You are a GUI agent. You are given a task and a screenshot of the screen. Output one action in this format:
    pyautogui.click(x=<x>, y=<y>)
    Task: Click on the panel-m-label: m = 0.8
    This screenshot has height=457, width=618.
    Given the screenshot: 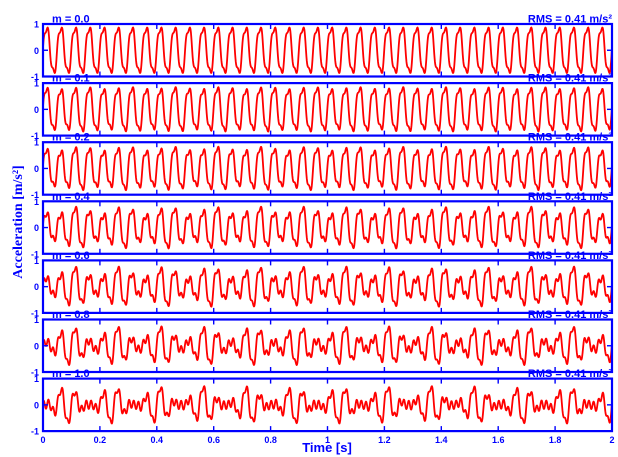 What is the action you would take?
    pyautogui.click(x=71, y=315)
    